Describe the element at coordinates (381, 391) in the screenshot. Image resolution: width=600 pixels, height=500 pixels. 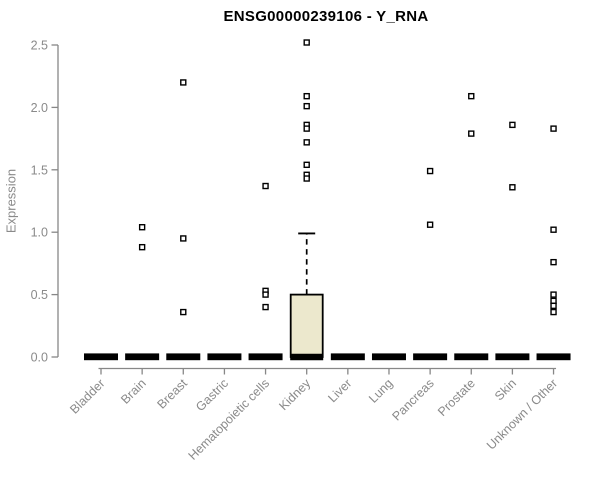
I see `x-tick-label-7: Lung` at that location.